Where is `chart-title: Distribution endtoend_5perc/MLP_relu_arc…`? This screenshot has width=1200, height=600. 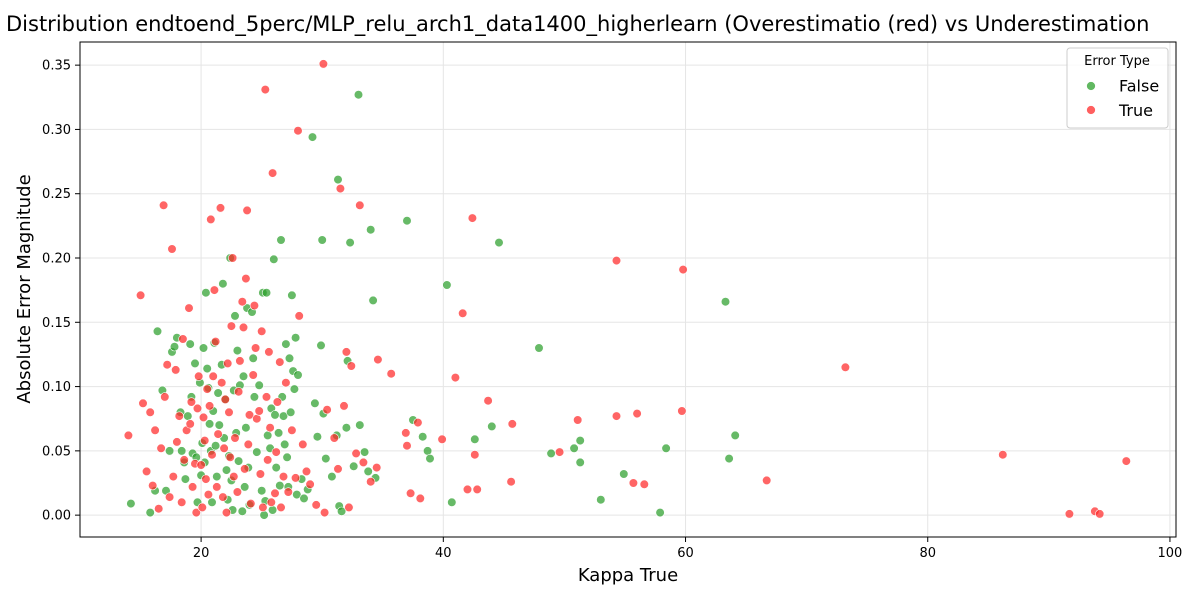 chart-title: Distribution endtoend_5perc/MLP_relu_arc… is located at coordinates (577, 24).